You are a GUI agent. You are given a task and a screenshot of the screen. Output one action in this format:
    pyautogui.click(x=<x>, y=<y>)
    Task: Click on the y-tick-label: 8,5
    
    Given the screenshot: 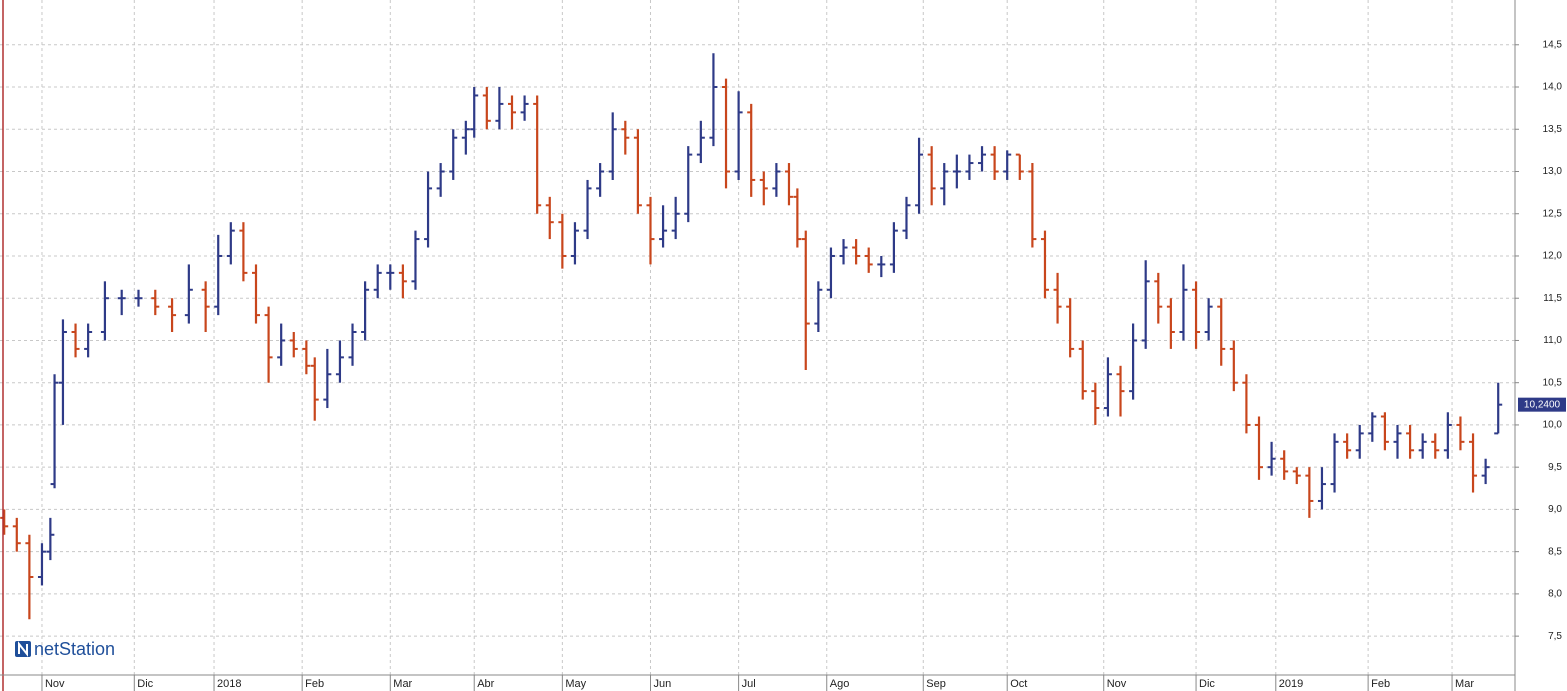 What is the action you would take?
    pyautogui.click(x=1555, y=551)
    